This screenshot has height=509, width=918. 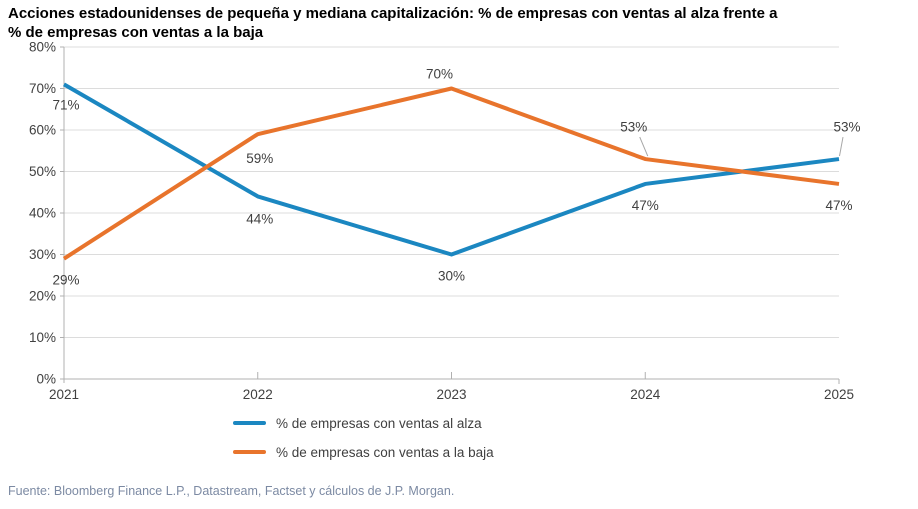 I want to click on y-tick-label: 40%, so click(x=42, y=213).